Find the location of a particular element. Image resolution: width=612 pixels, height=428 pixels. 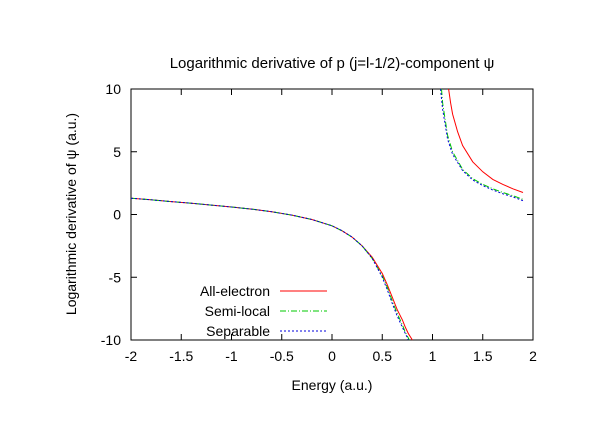

y-tick-label: 10 is located at coordinates (113, 89).